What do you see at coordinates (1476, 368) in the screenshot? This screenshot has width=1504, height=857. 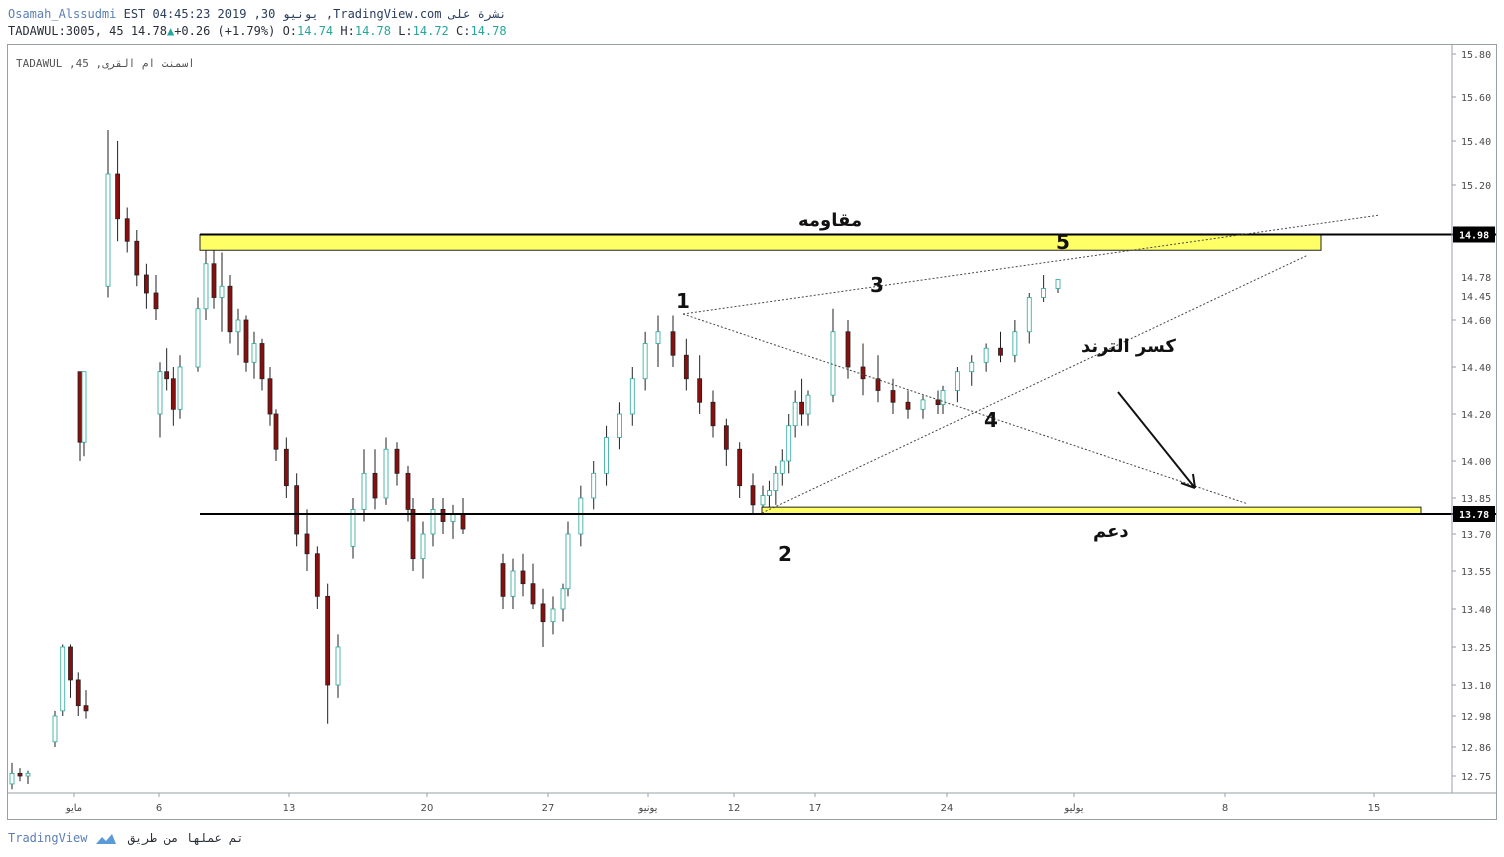 I see `y-tick-label: 14.40` at bounding box center [1476, 368].